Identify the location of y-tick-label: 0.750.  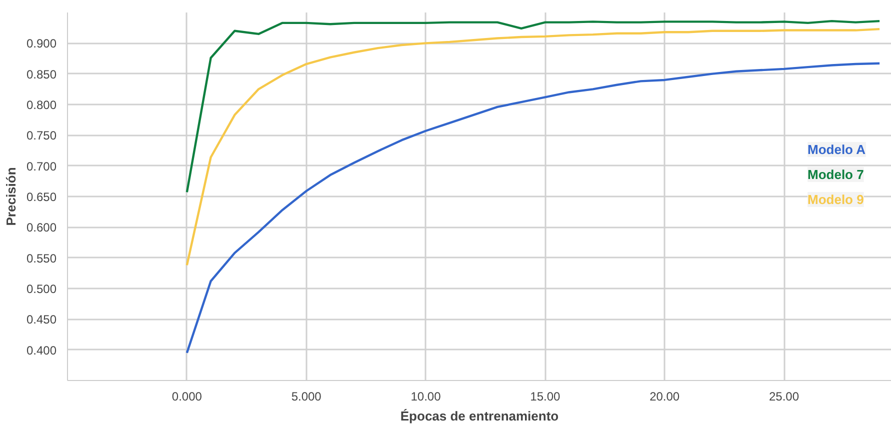
(41, 135).